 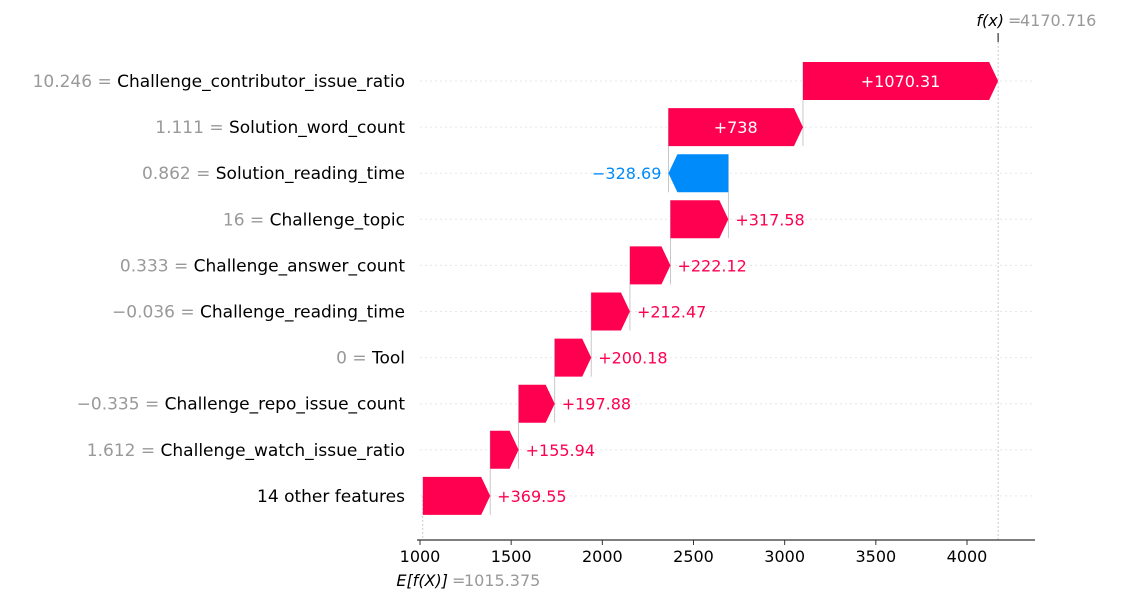 I want to click on fx-annotation: f(x) = 4170.716, so click(x=1036, y=20).